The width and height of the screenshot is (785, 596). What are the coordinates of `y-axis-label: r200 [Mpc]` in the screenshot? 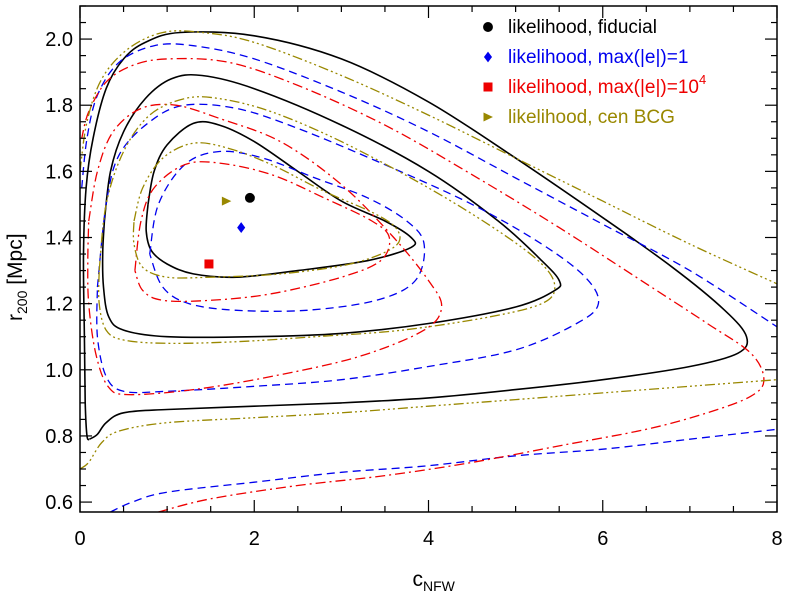 It's located at (17, 277).